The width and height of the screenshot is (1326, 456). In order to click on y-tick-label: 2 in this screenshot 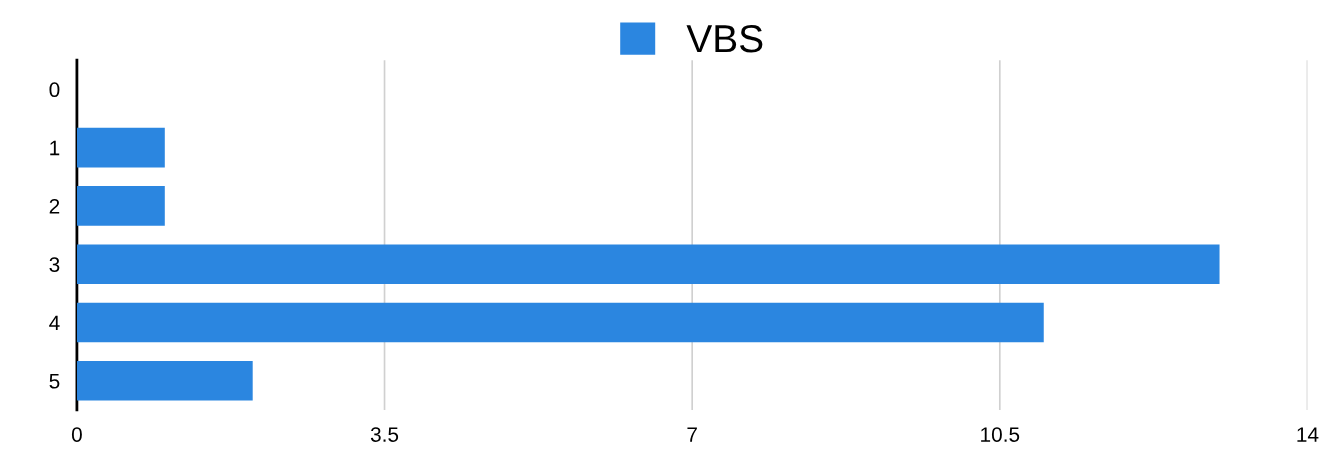, I will do `click(54, 206)`.